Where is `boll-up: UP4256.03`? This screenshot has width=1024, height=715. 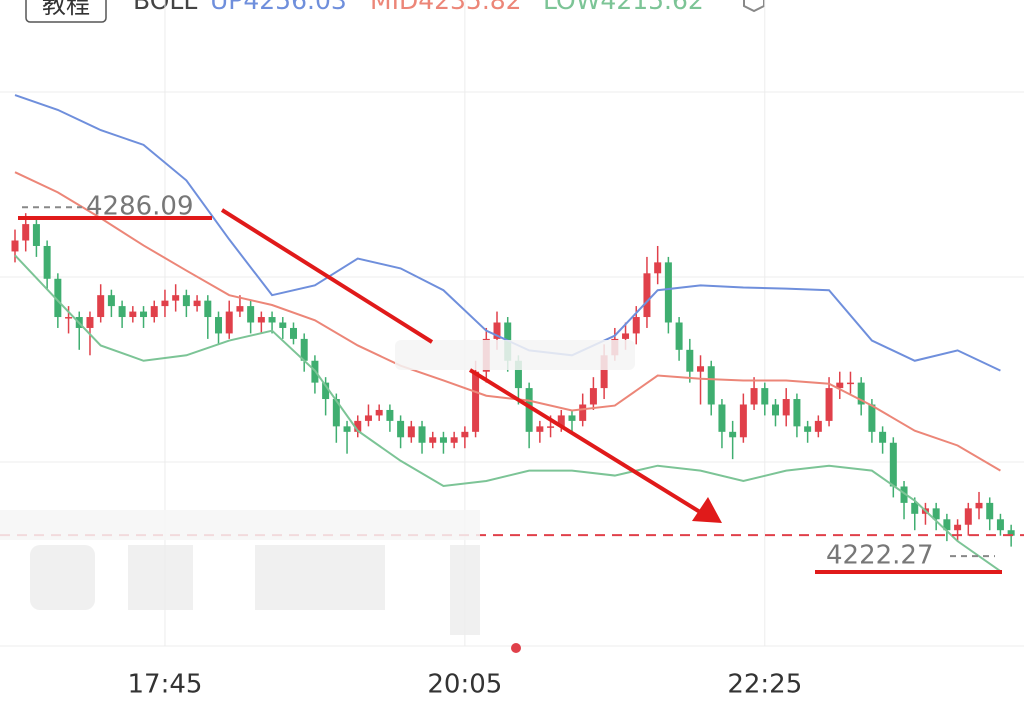
boll-up: UP4256.03 is located at coordinates (278, 7).